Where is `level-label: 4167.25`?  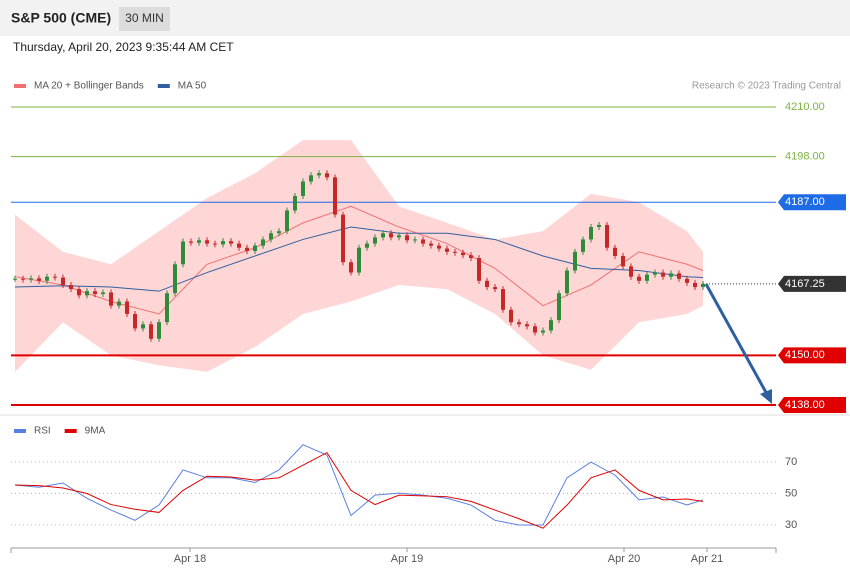
level-label: 4167.25 is located at coordinates (805, 284).